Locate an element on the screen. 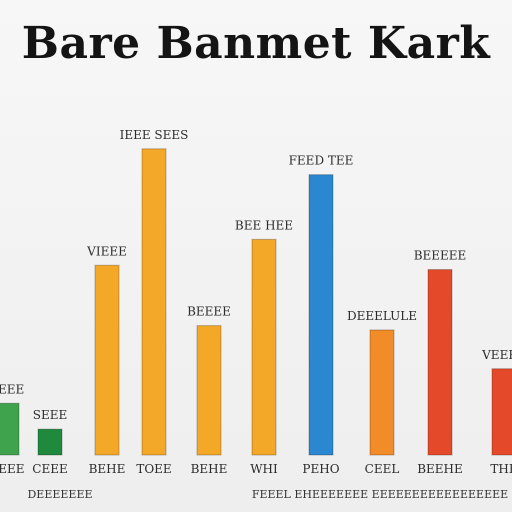 This screenshot has height=512, width=512. data-label-7: DEEELULE is located at coordinates (382, 316).